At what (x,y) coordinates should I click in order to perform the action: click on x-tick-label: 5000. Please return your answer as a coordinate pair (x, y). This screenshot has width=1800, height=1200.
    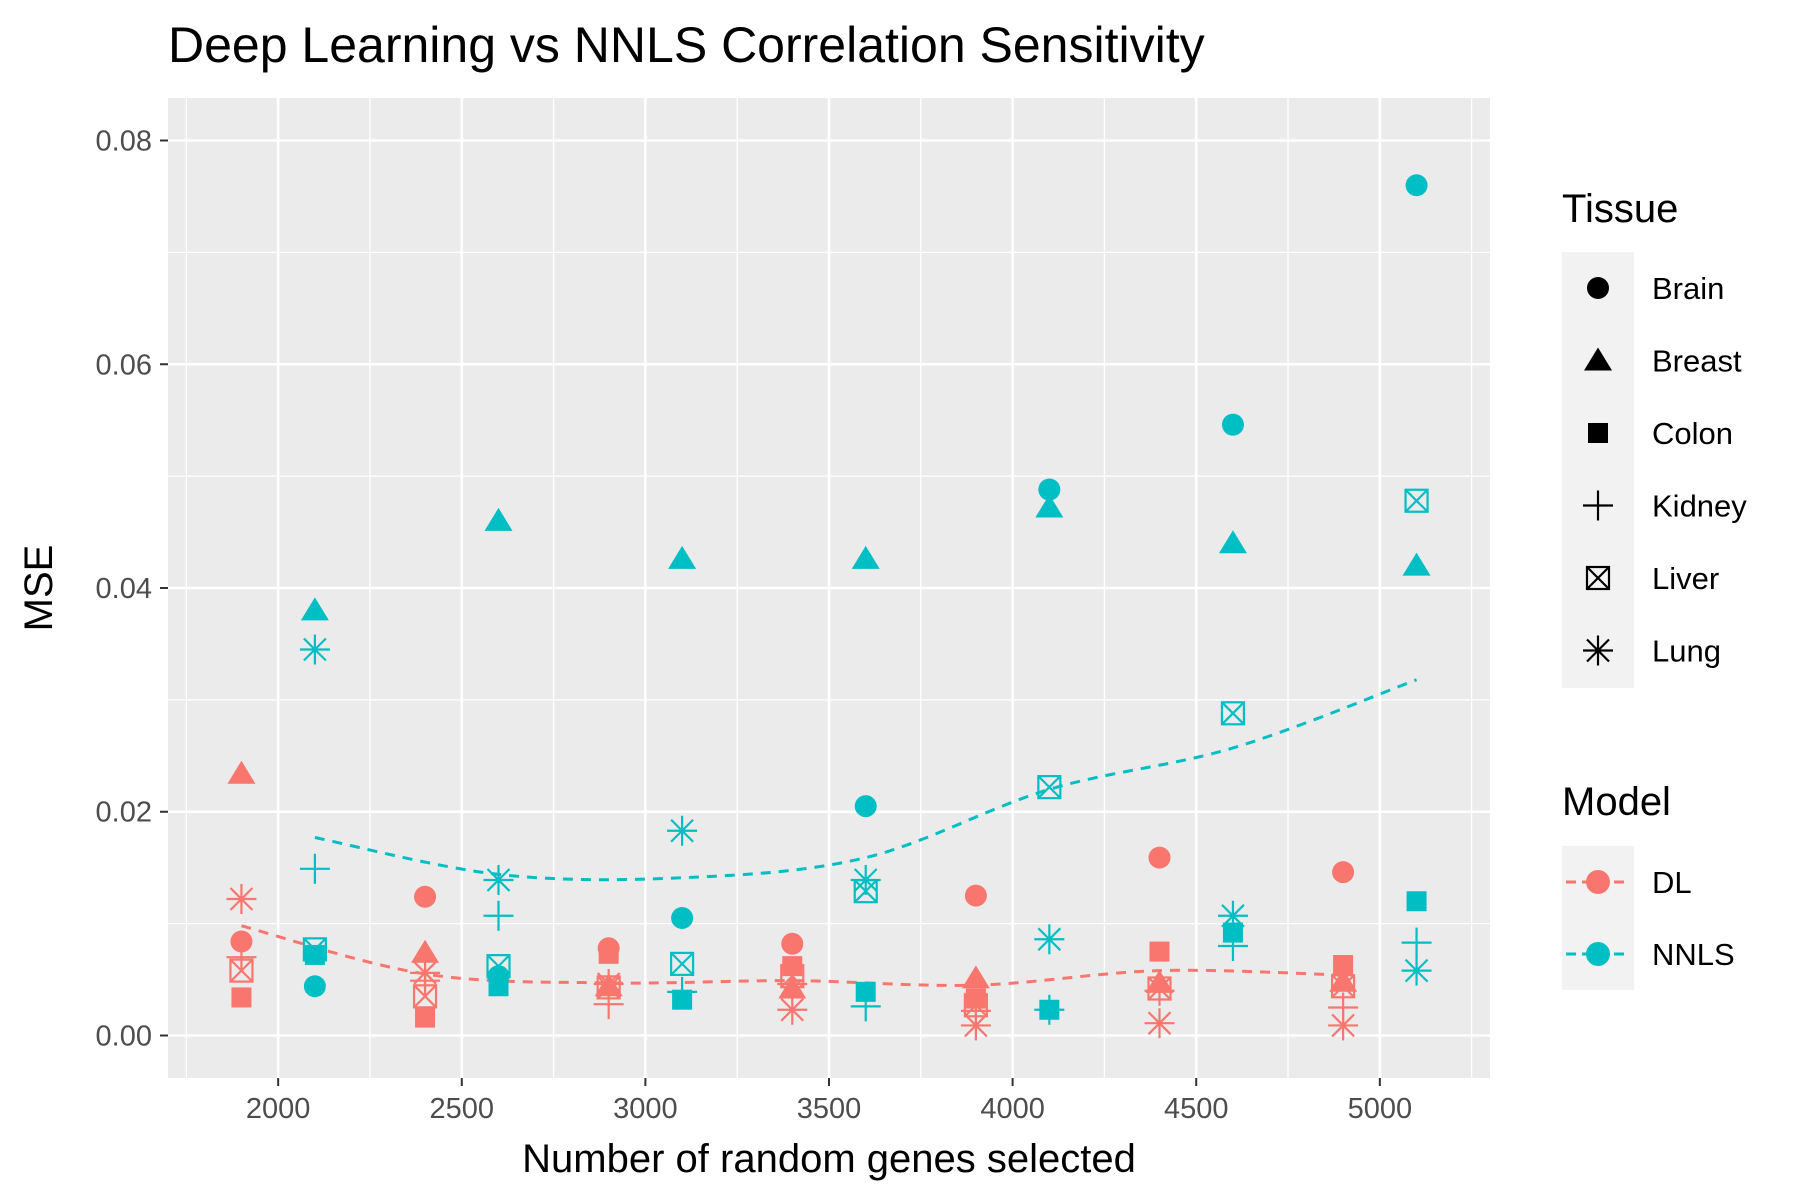
    Looking at the image, I should click on (1380, 1109).